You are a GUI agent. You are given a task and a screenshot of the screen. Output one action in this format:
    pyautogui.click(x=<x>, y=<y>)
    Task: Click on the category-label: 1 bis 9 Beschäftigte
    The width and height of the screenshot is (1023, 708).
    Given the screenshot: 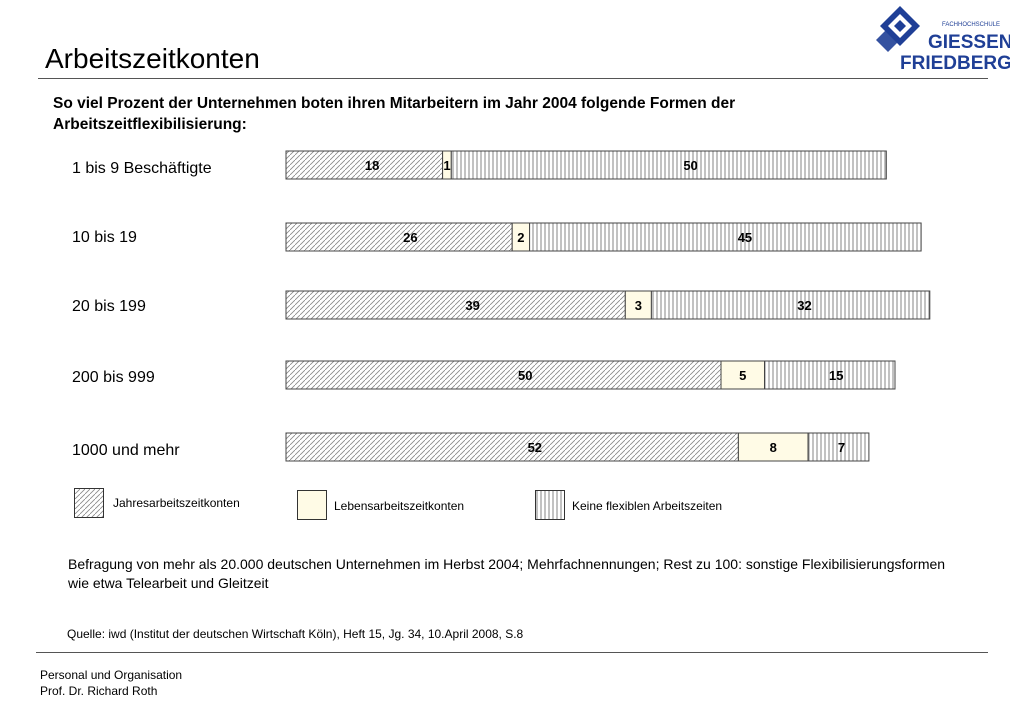 What is the action you would take?
    pyautogui.click(x=142, y=168)
    